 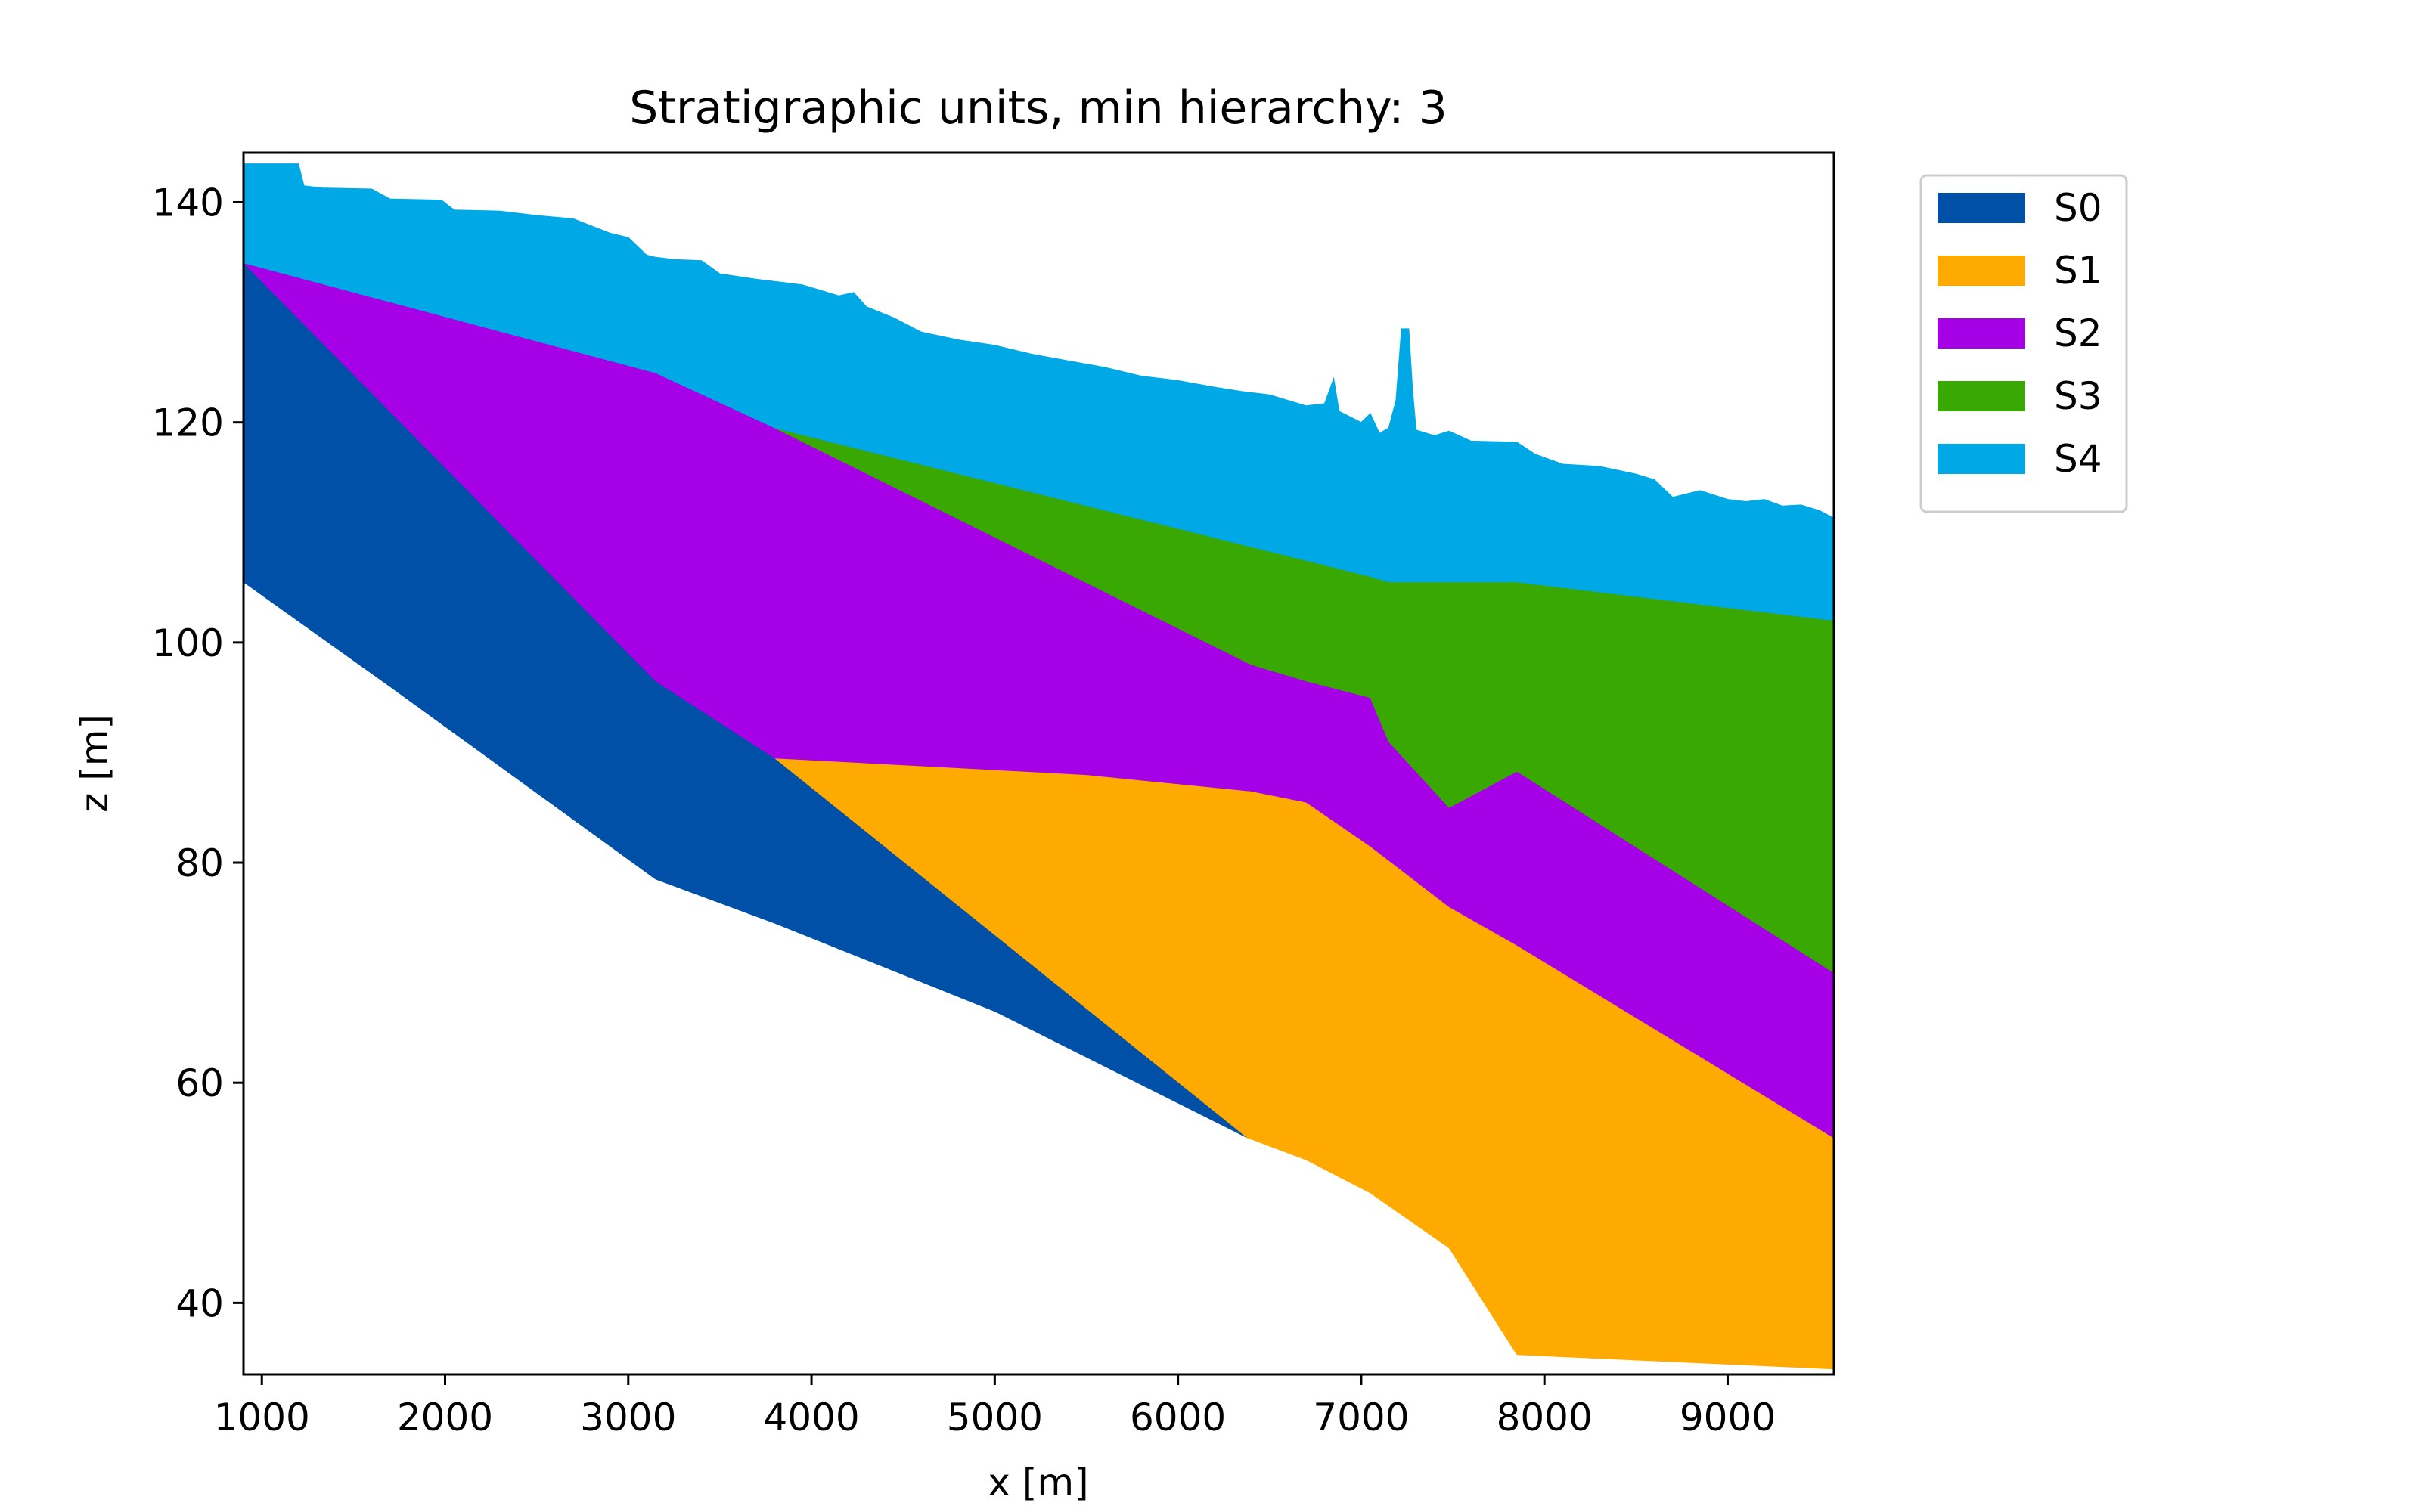 I want to click on y-tick-label: 80, so click(x=199, y=863).